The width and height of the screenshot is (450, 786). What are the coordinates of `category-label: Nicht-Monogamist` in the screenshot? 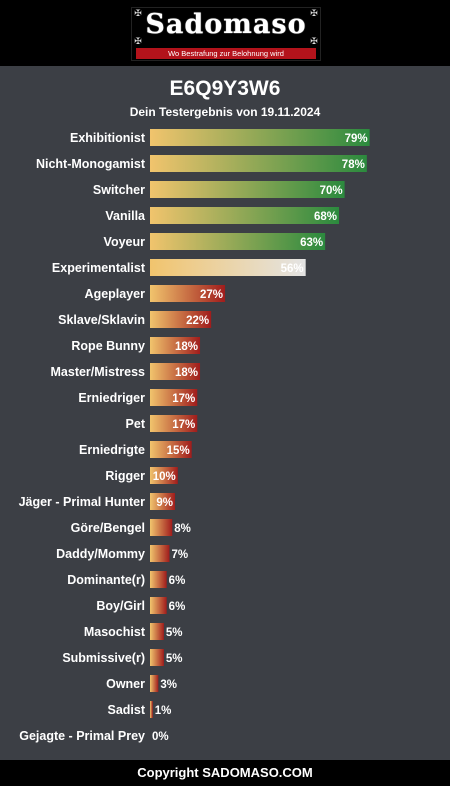 It's located at (91, 164).